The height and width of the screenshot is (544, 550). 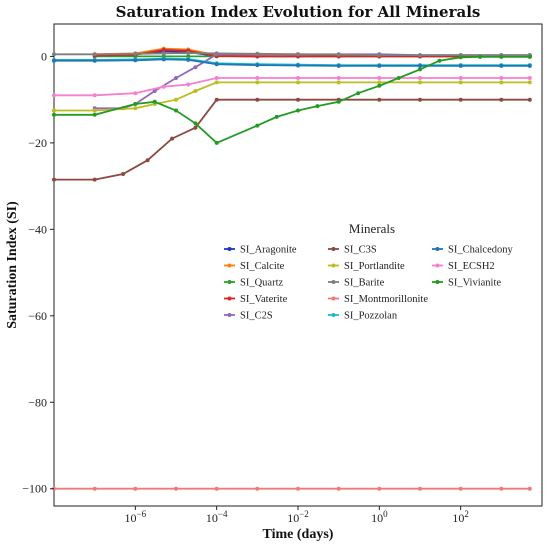 What do you see at coordinates (37, 229) in the screenshot?
I see `y-tick-label: −40` at bounding box center [37, 229].